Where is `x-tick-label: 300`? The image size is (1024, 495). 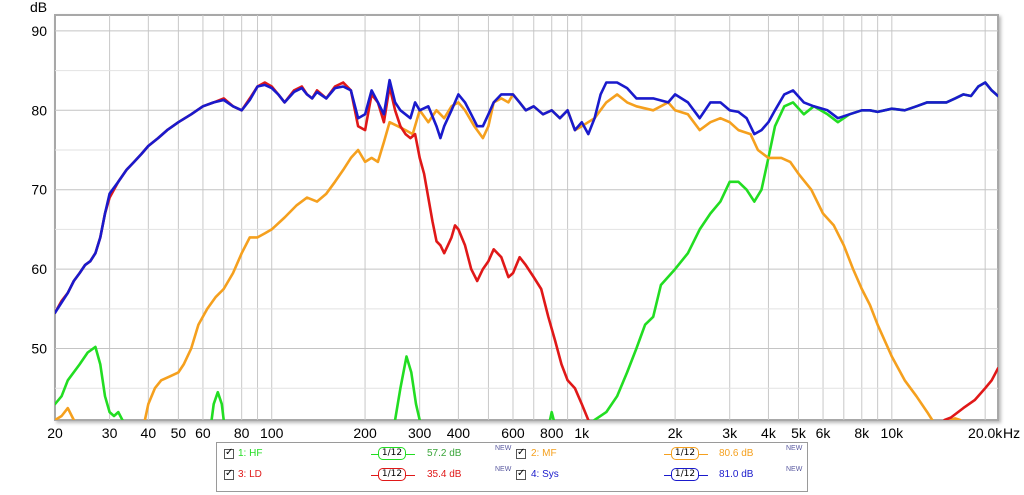
x-tick-label: 300 is located at coordinates (420, 432).